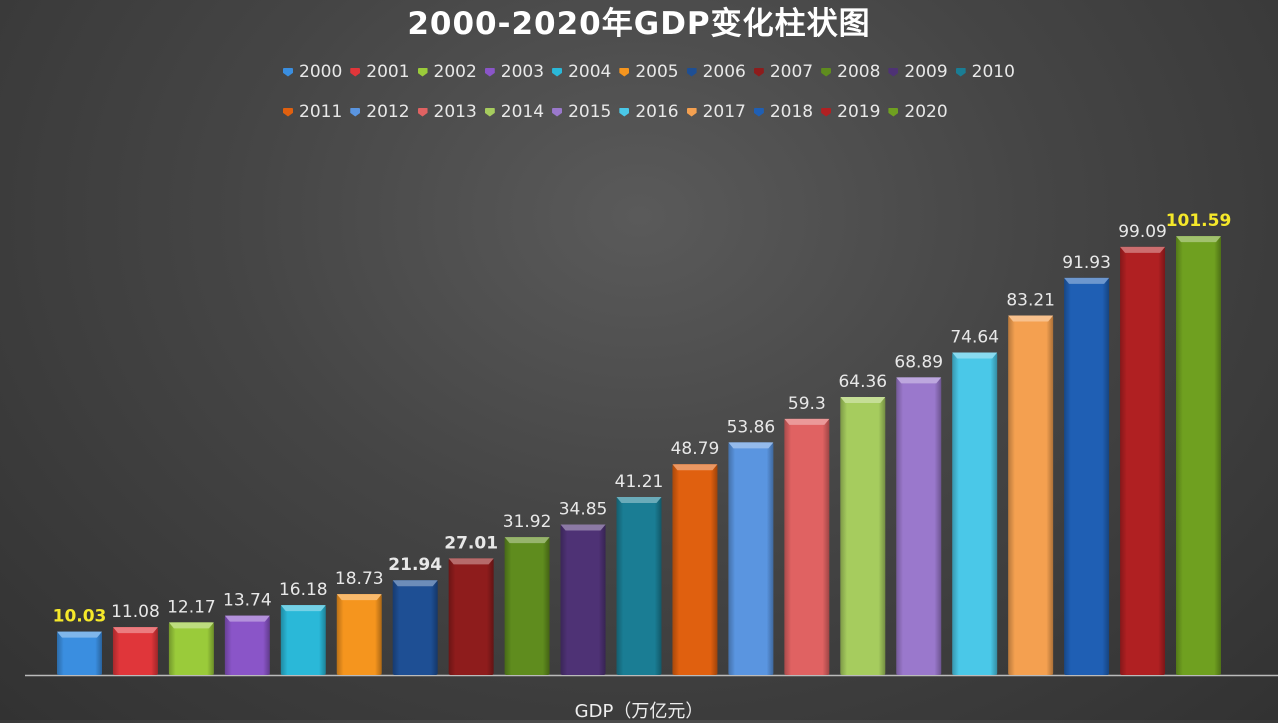  I want to click on legend-label: 2016, so click(657, 112).